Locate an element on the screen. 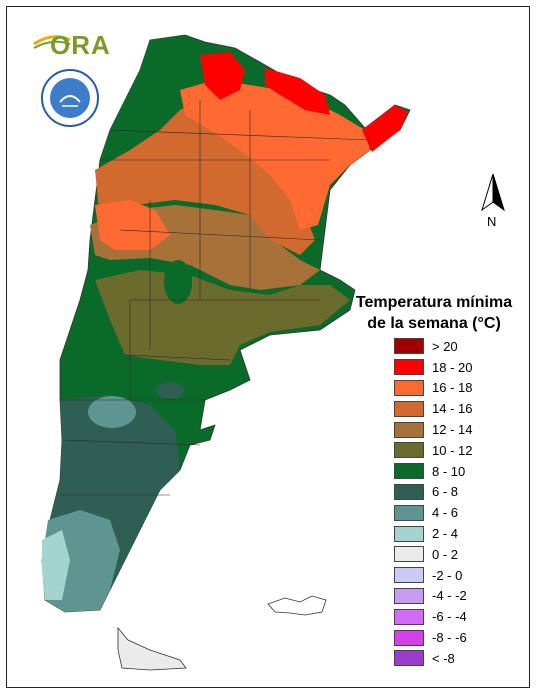  legend-item: 8 - 10 is located at coordinates (433, 471).